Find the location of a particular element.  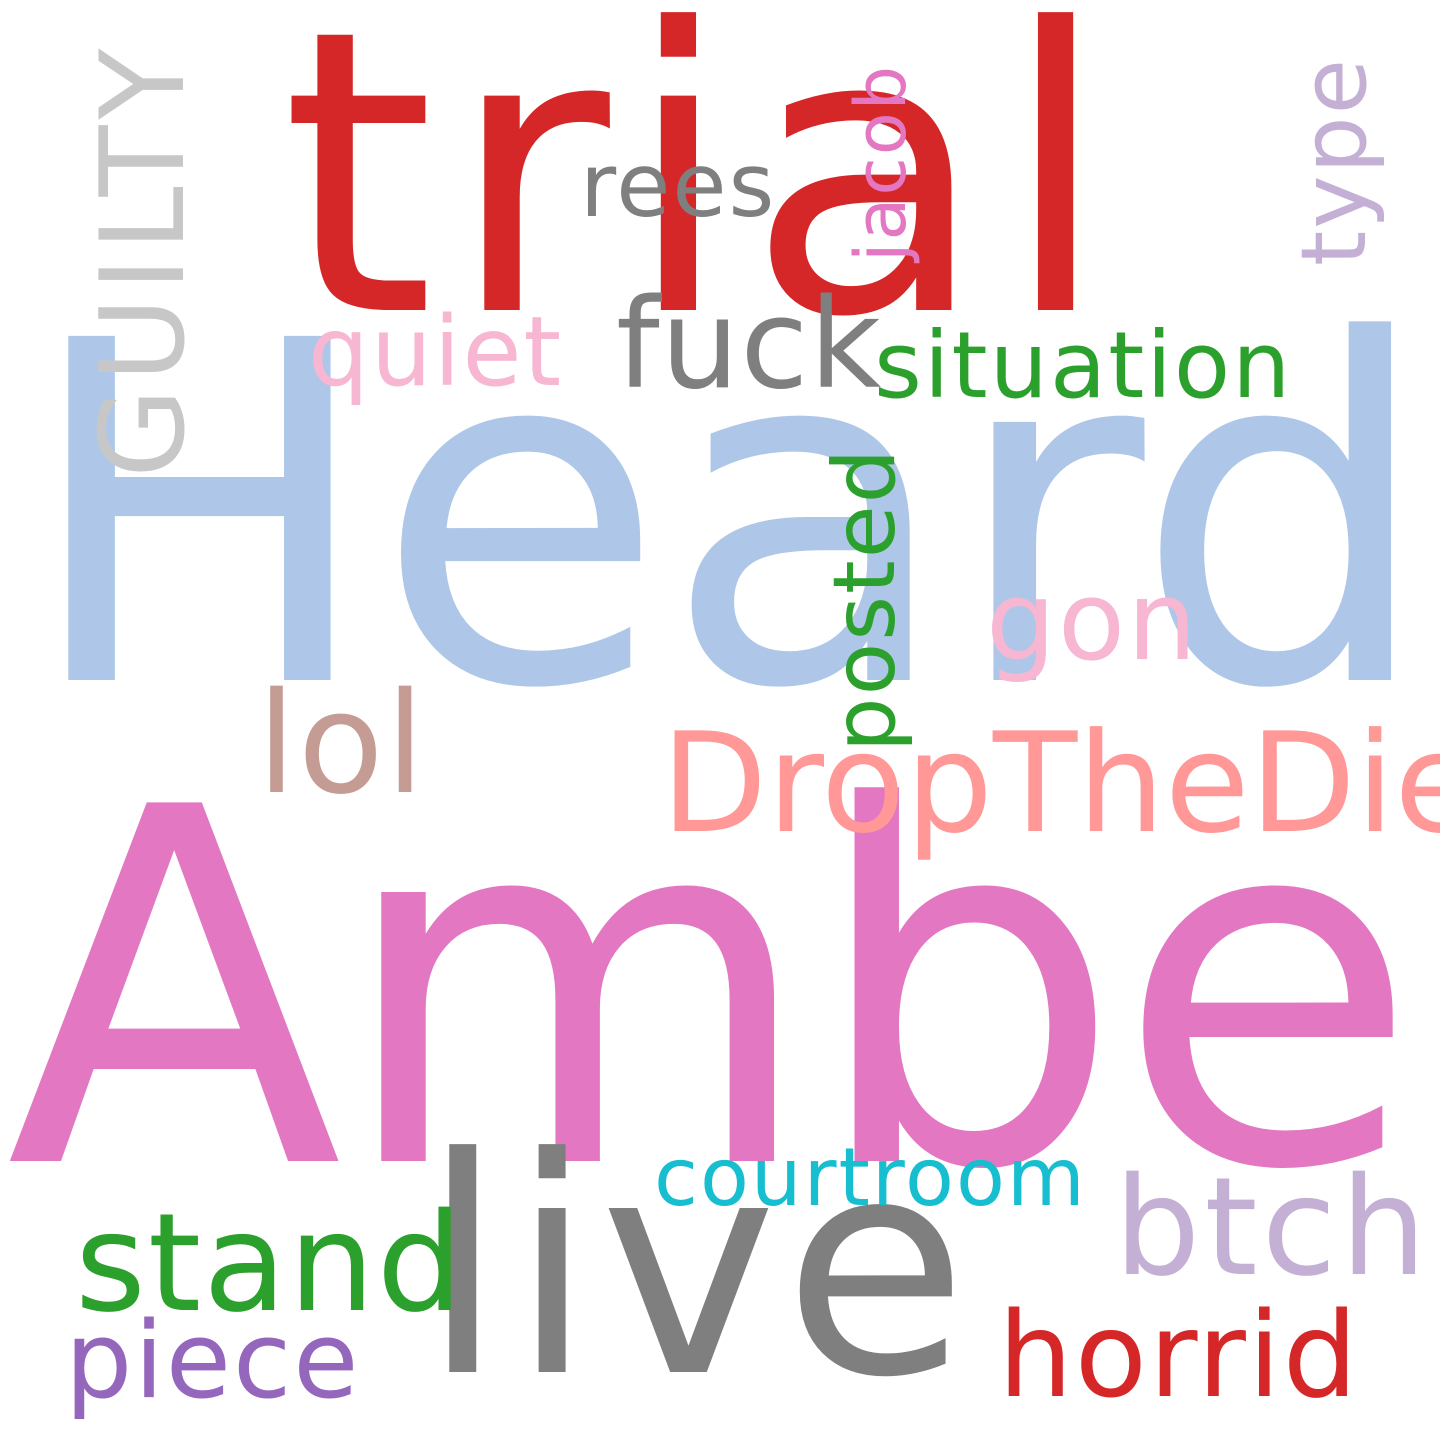

word-situation: situation is located at coordinates (1083, 365).